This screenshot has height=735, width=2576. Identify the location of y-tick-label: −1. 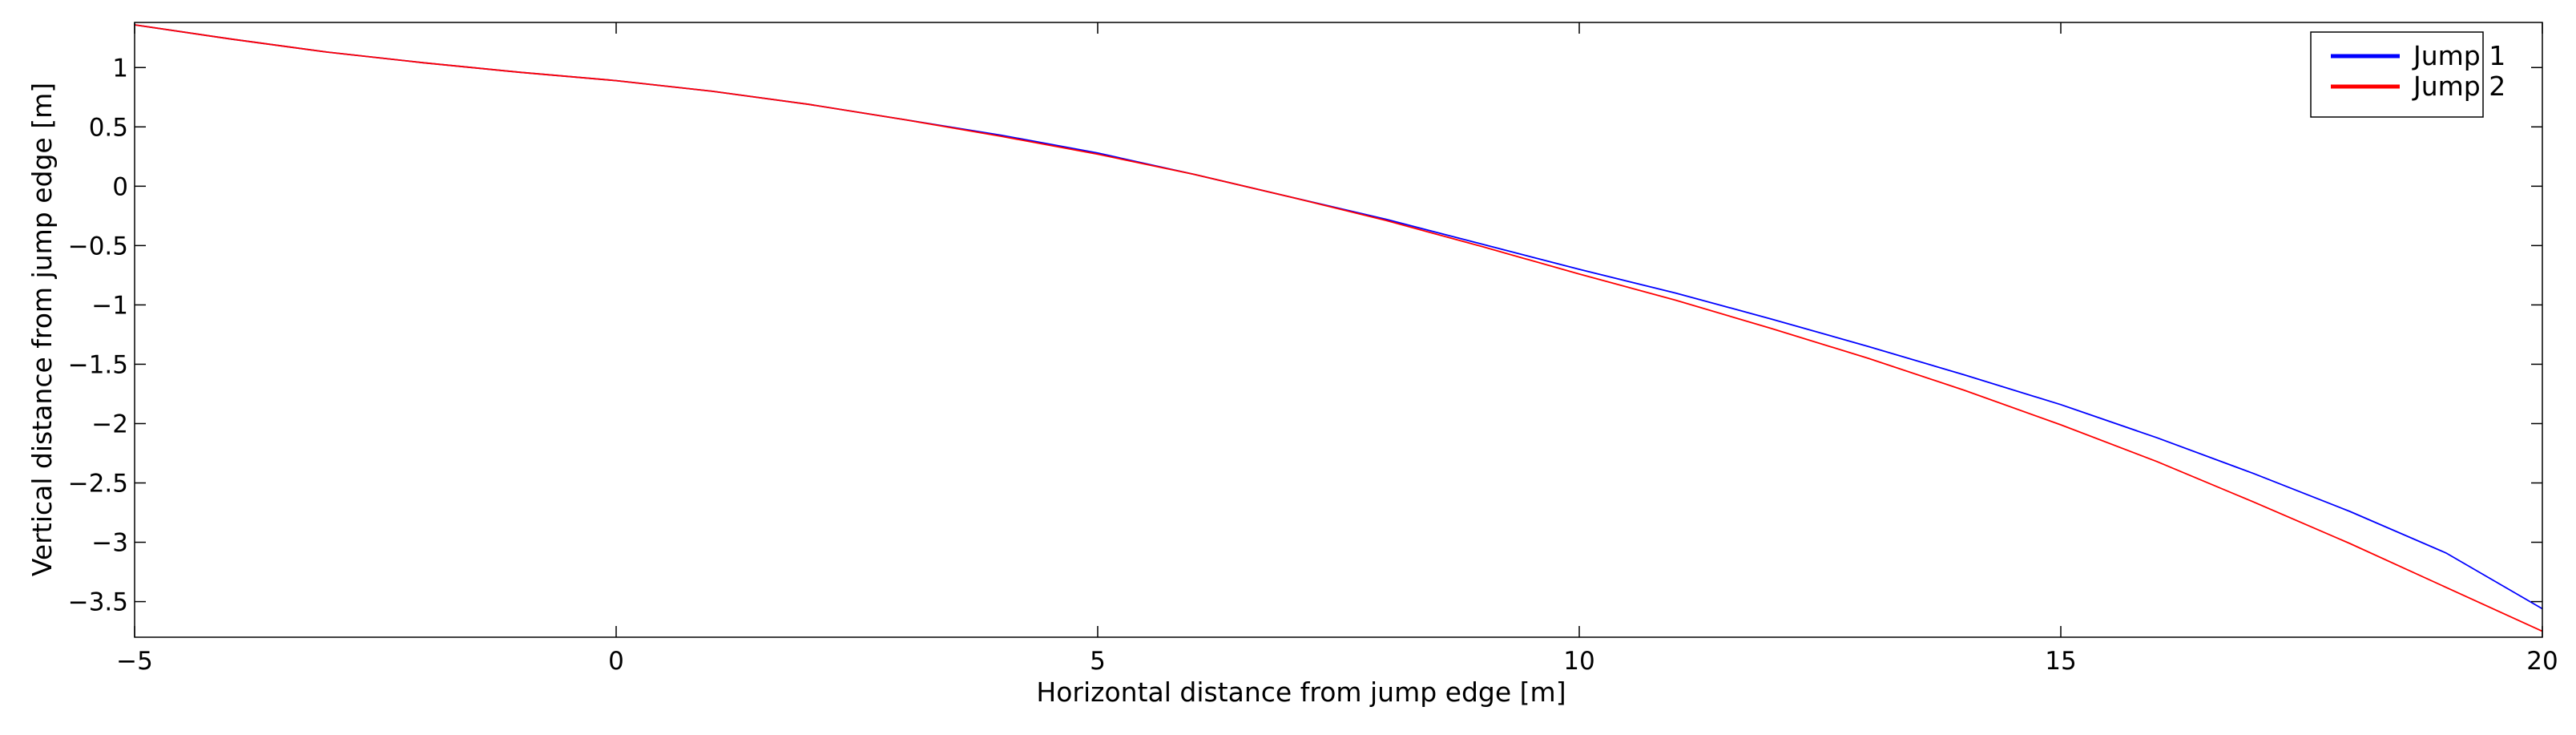
(109, 305).